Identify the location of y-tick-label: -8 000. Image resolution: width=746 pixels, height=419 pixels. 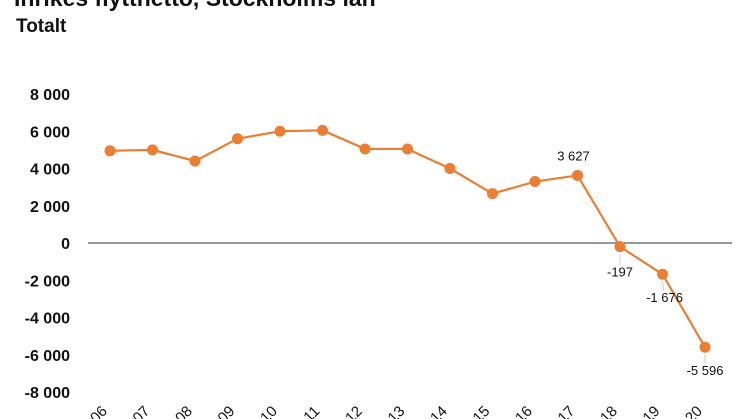
(47, 393).